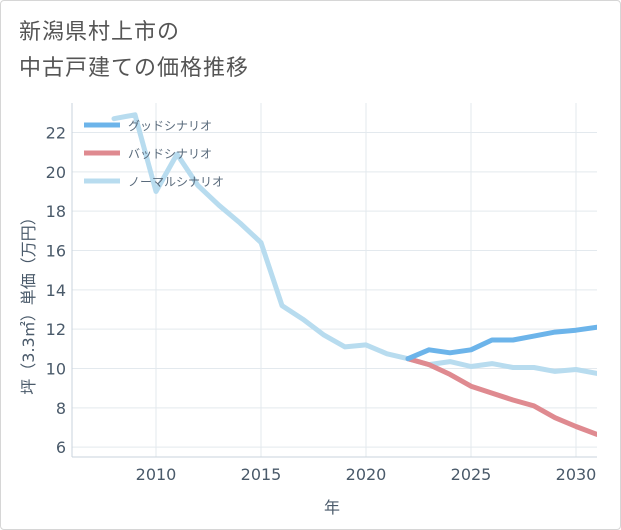  What do you see at coordinates (28, 301) in the screenshot?
I see `y-axis-title: 坪（3.3㎡）単価（万円）` at bounding box center [28, 301].